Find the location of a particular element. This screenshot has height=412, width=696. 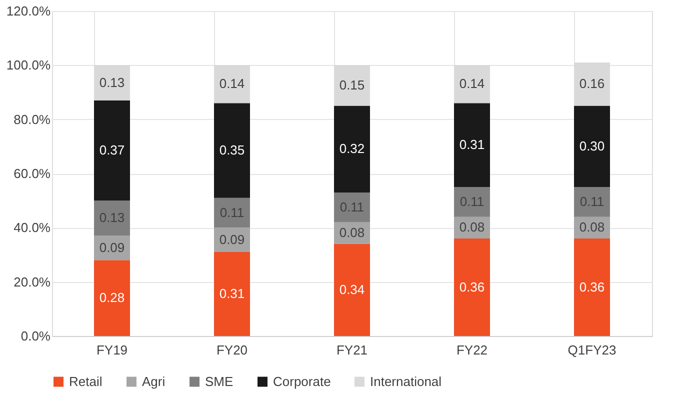

legend-label: Agri is located at coordinates (154, 381).